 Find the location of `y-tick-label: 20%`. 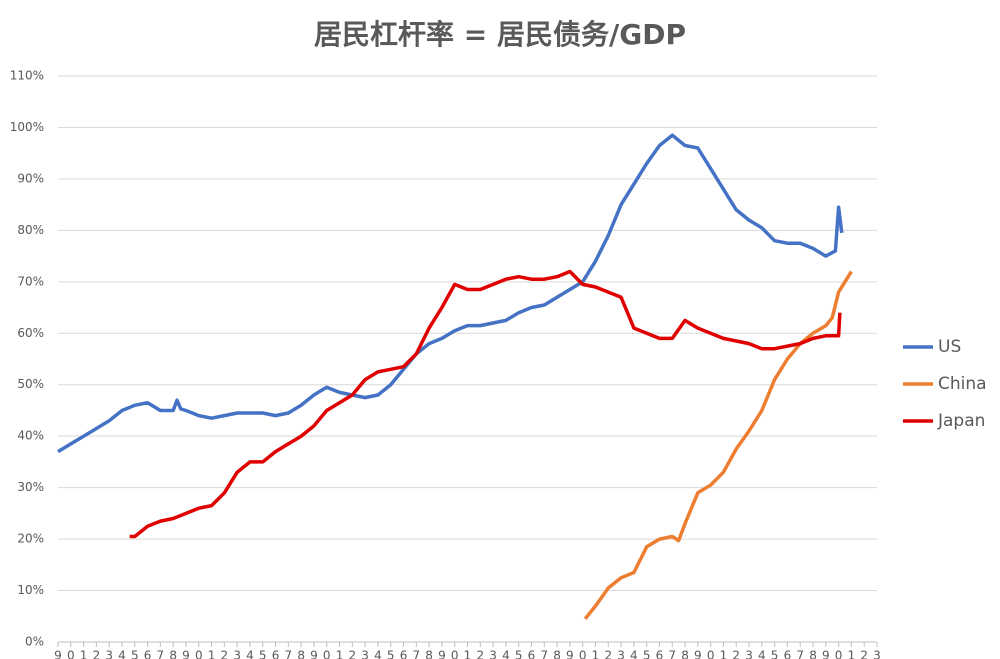

y-tick-label: 20% is located at coordinates (30, 539).